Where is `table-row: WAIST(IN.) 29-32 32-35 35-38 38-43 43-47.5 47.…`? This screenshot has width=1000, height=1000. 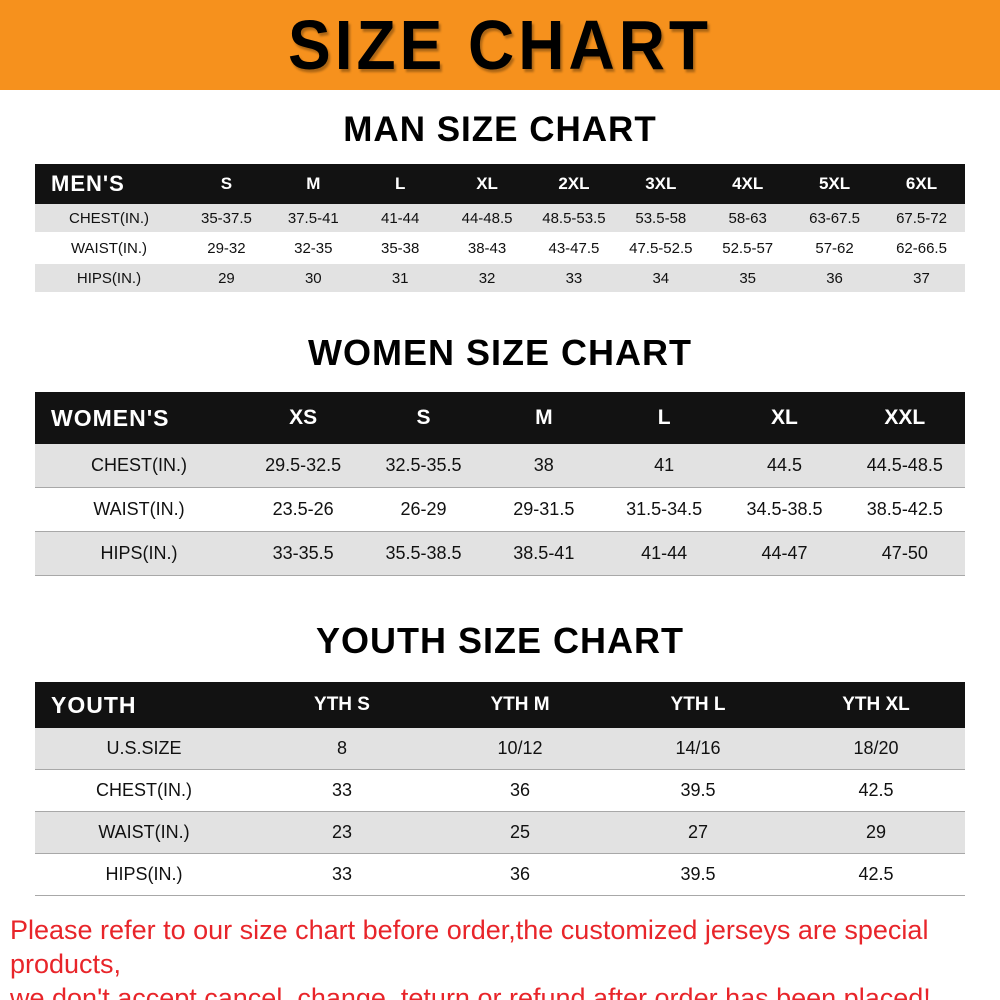 table-row: WAIST(IN.) 29-32 32-35 35-38 38-43 43-47.5 47.… is located at coordinates (500, 248).